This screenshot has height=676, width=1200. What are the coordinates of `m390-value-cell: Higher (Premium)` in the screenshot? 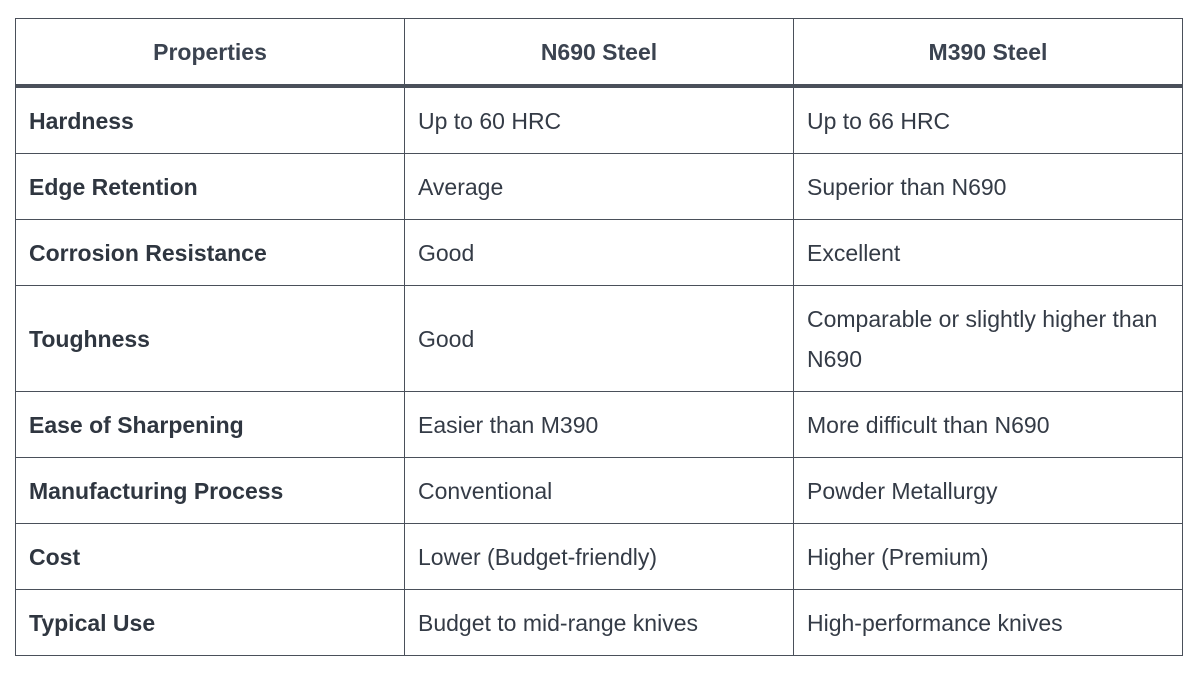 It's located at (988, 556).